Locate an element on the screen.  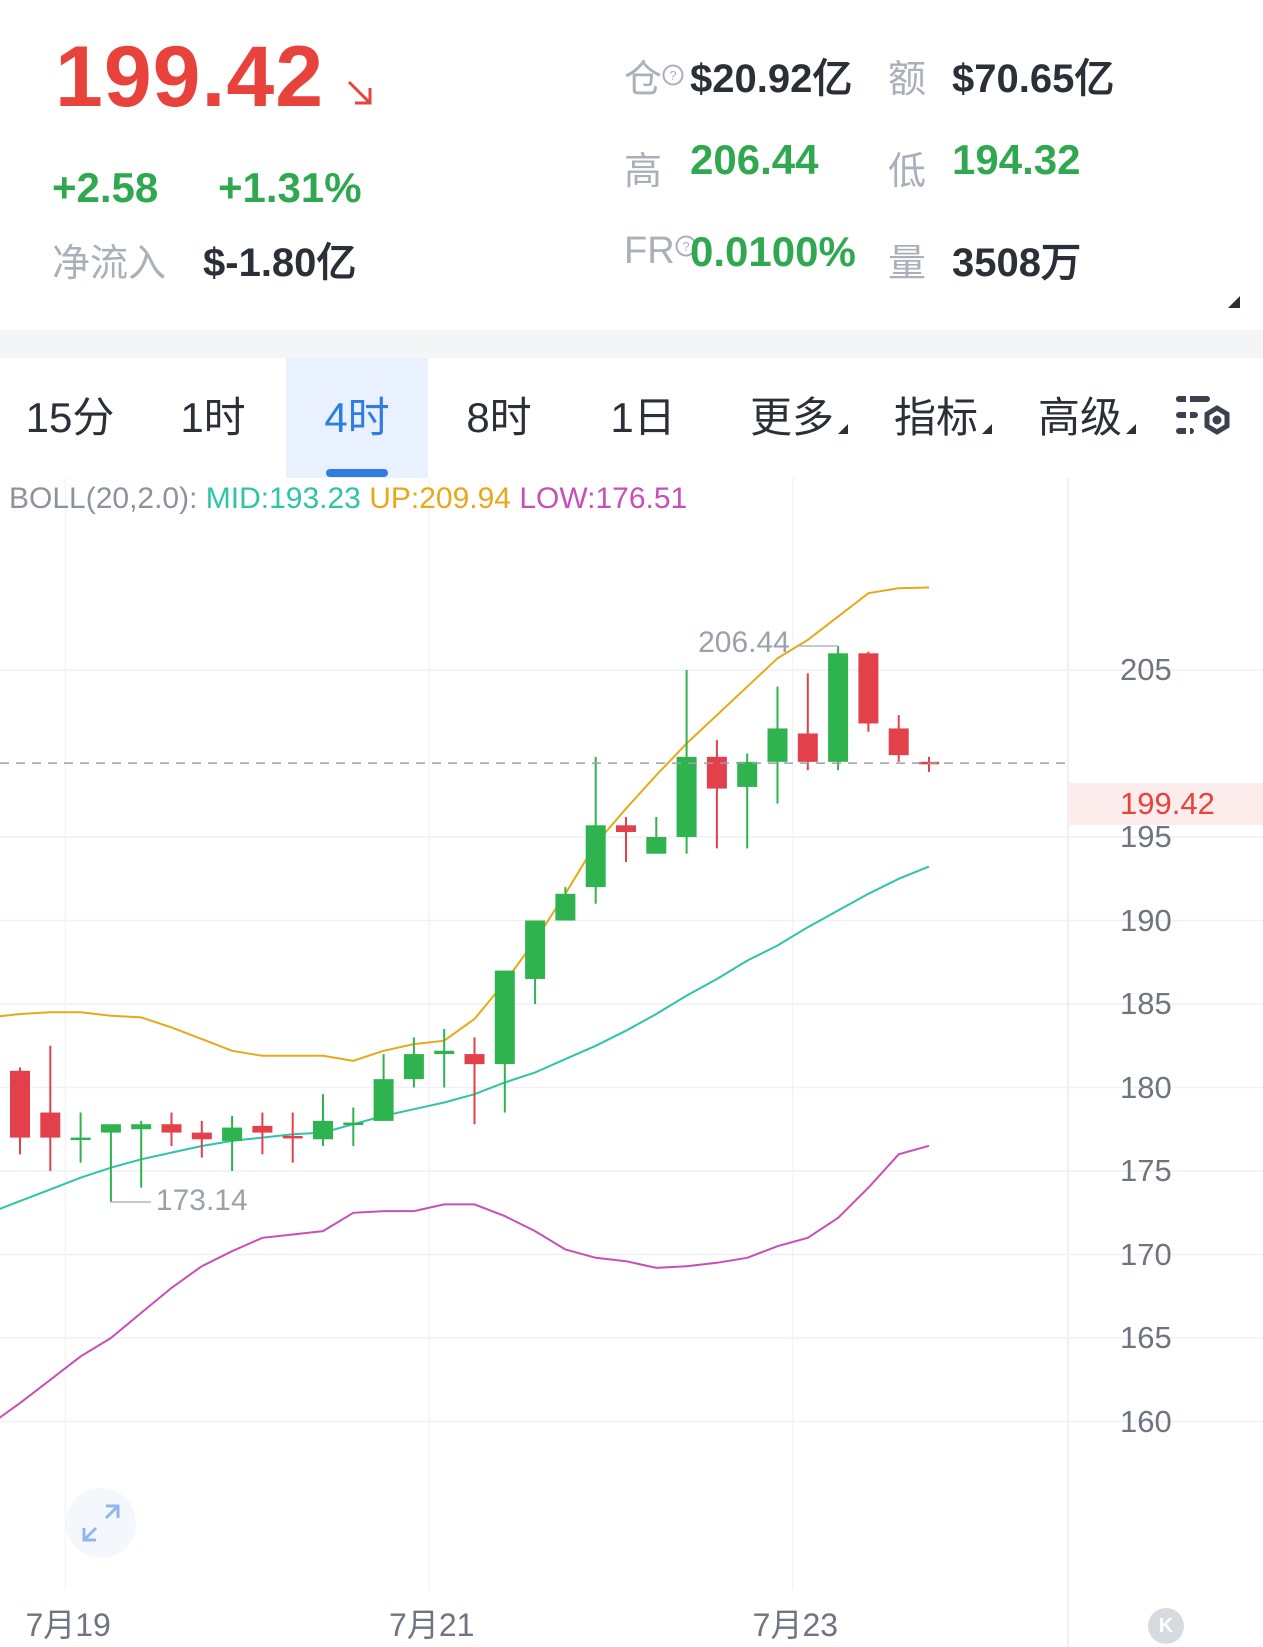
tab-8h: 8时 is located at coordinates (499, 418).